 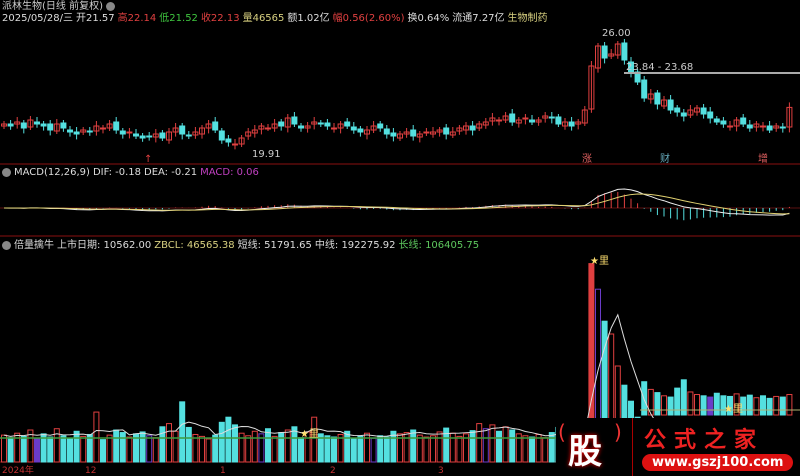 I want to click on horn-icon: (, so click(x=562, y=432).